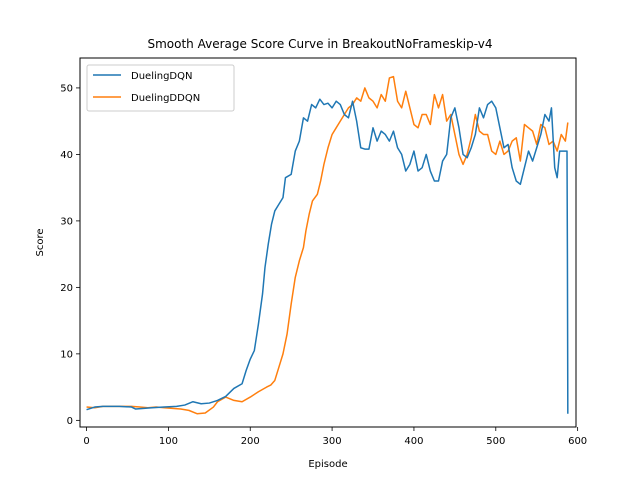 Image resolution: width=640 pixels, height=480 pixels. I want to click on y-tick-label: 50, so click(66, 88).